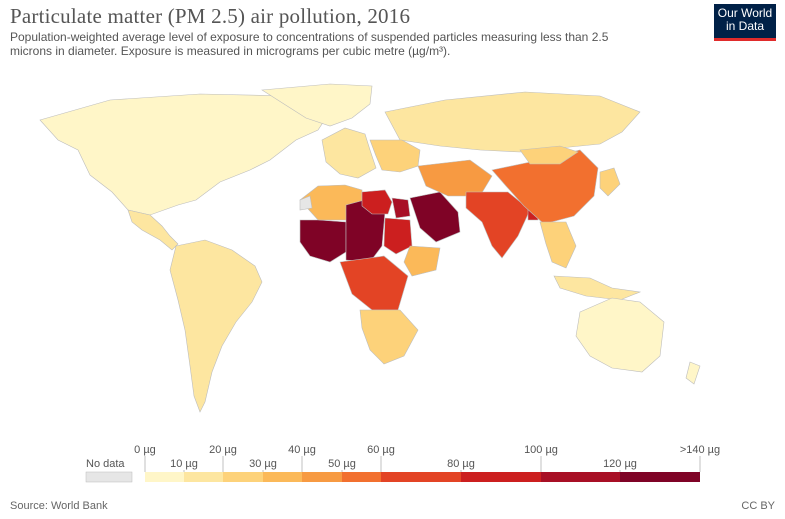 The width and height of the screenshot is (785, 519). What do you see at coordinates (389, 337) in the screenshot?
I see `region-southern-africa` at bounding box center [389, 337].